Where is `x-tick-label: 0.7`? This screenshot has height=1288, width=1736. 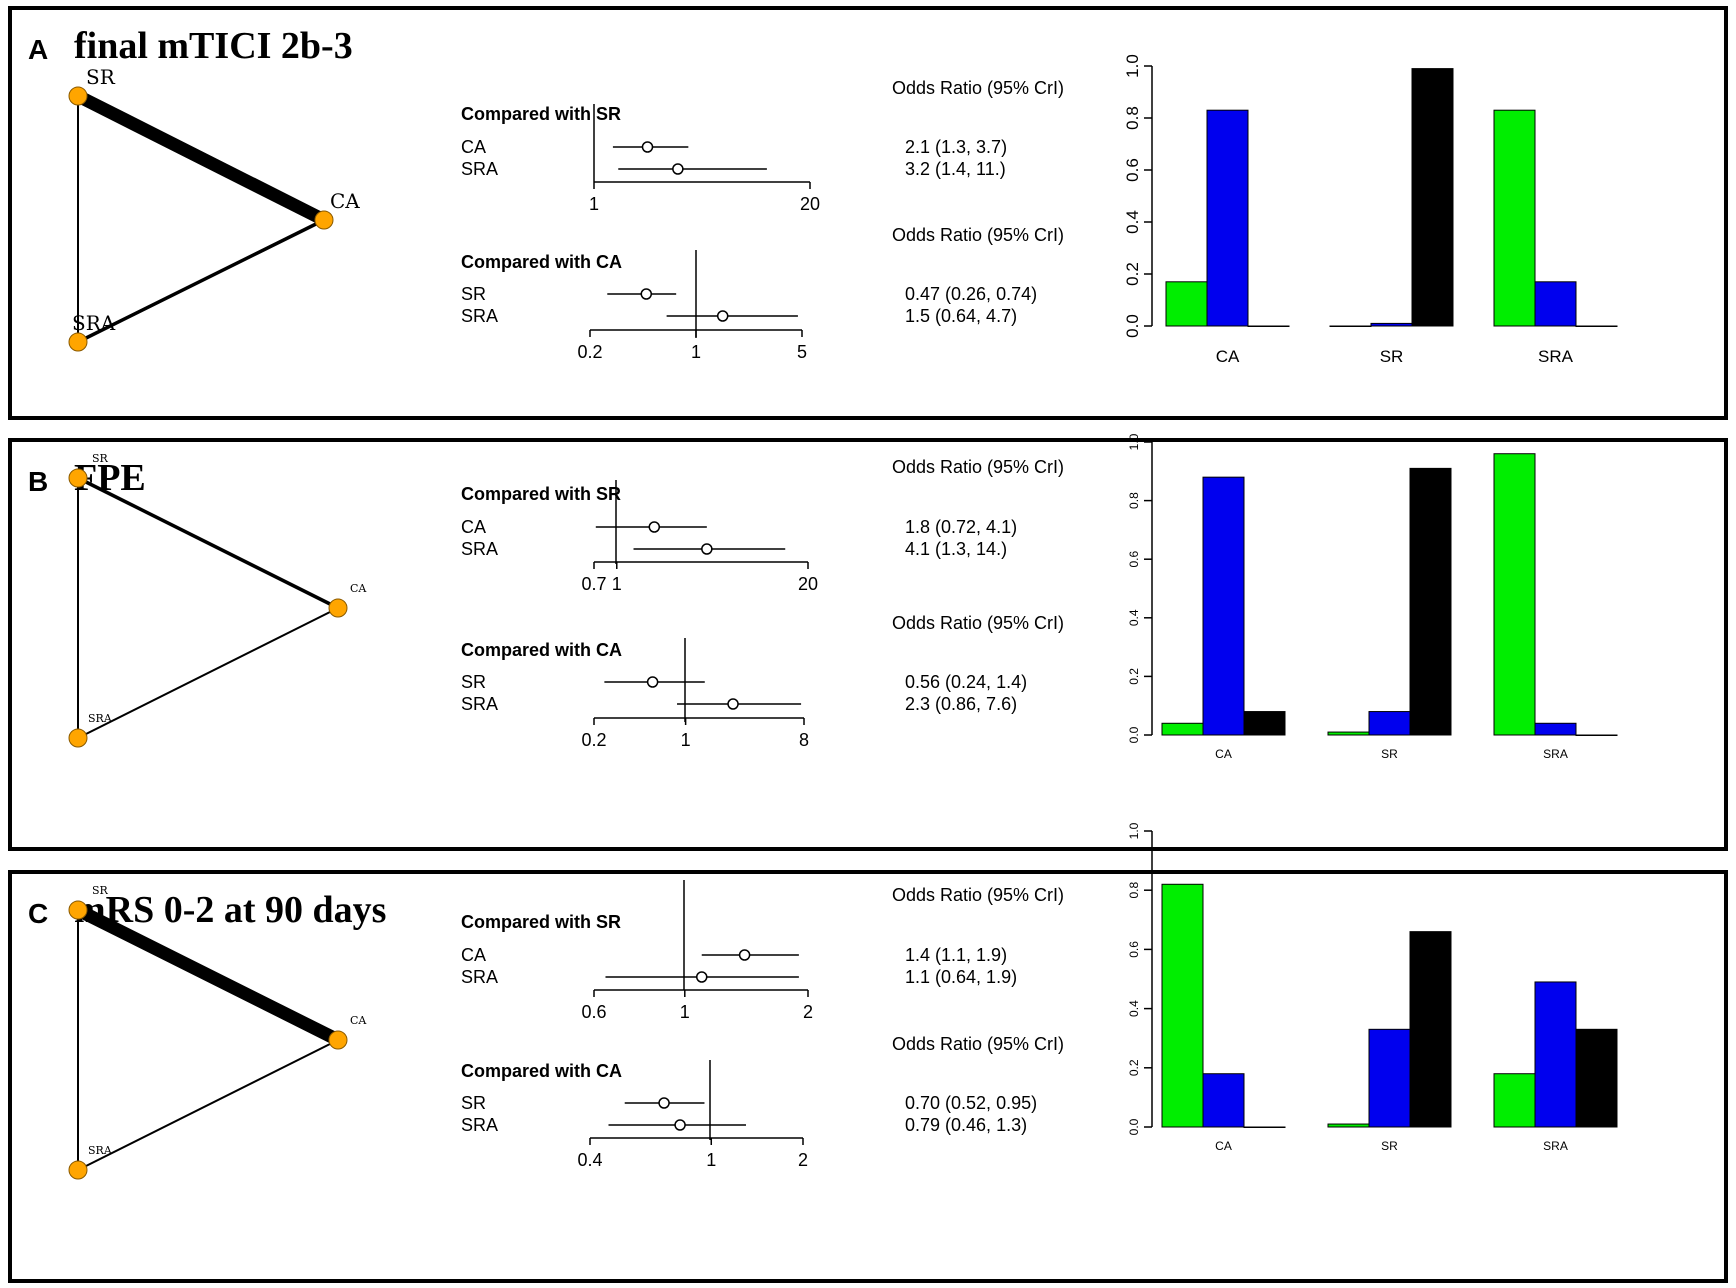 x-tick-label: 0.7 is located at coordinates (593, 584).